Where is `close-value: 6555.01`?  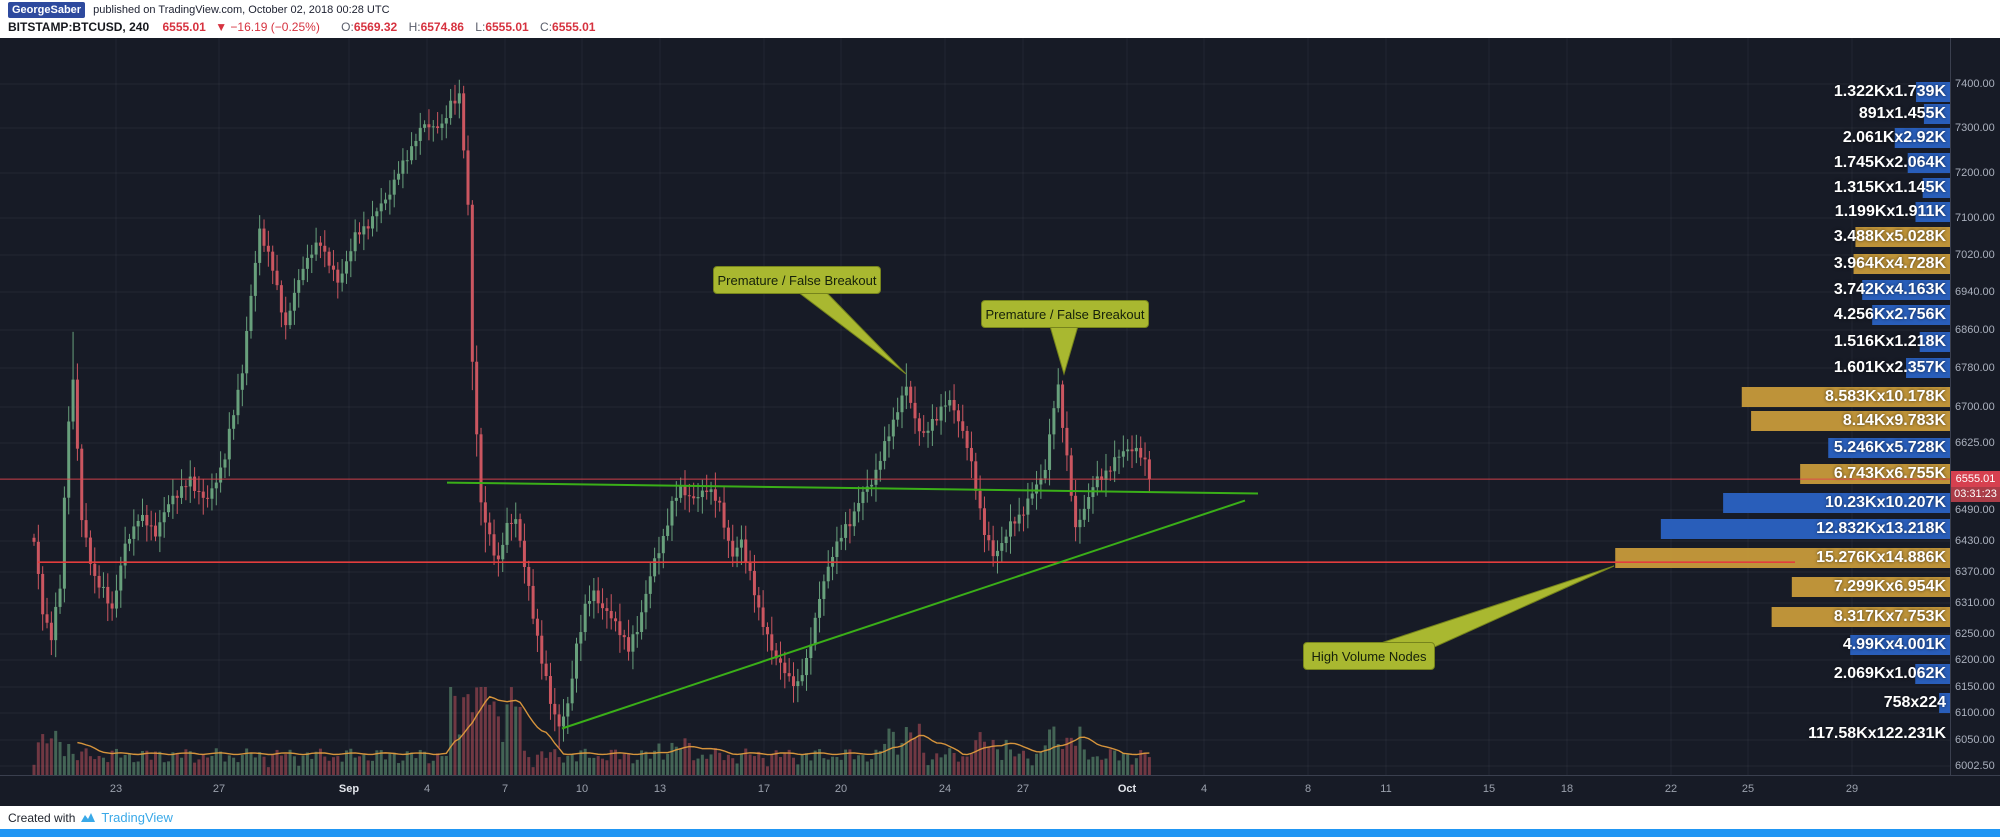
close-value: 6555.01 is located at coordinates (574, 27).